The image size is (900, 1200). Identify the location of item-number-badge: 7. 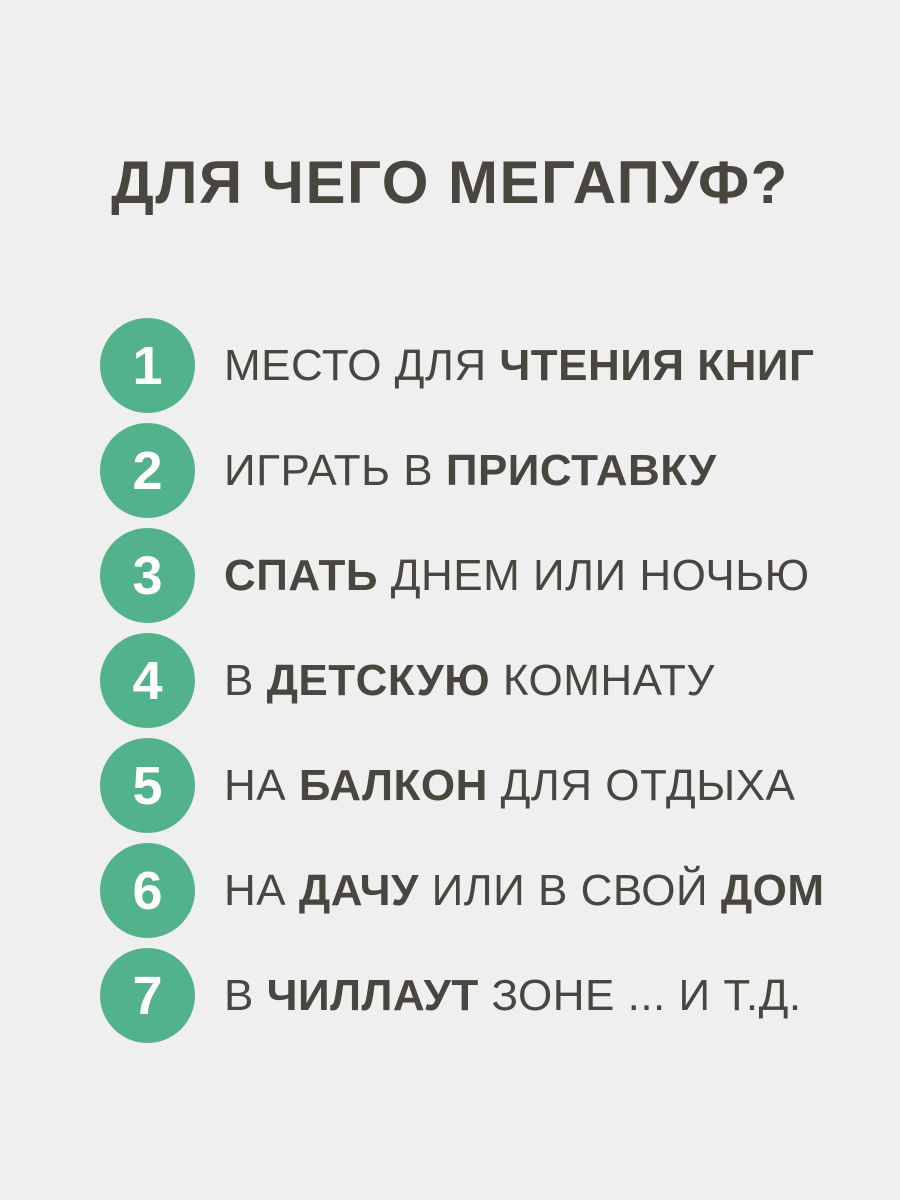
(147, 995).